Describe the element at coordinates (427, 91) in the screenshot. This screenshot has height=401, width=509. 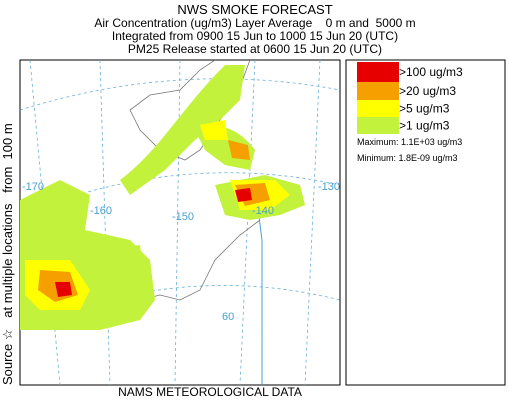
I see `legend-label: >20 ug/m3` at that location.